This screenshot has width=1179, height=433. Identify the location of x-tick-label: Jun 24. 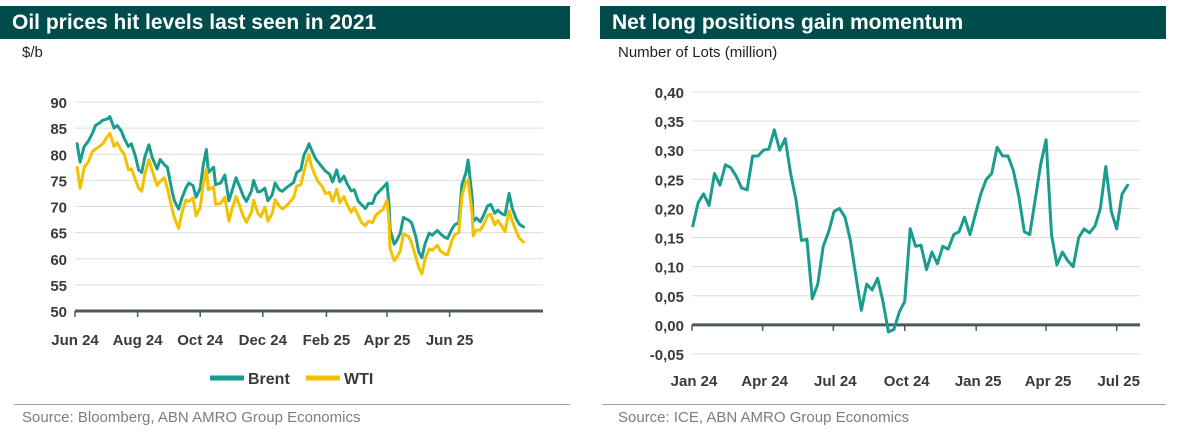
(75, 340).